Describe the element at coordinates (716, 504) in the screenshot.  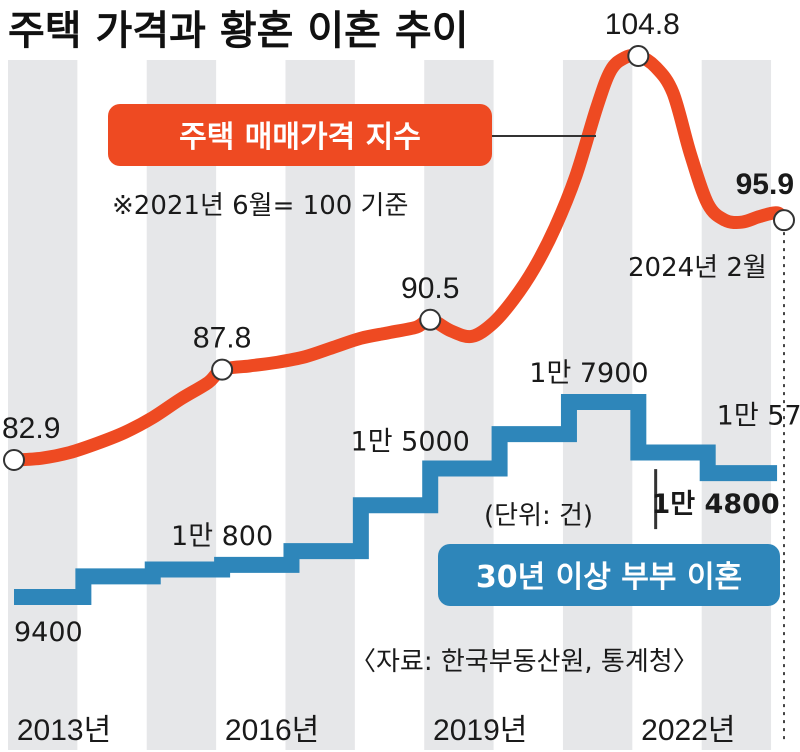
I see `divorce-data-label: 1만 4800` at that location.